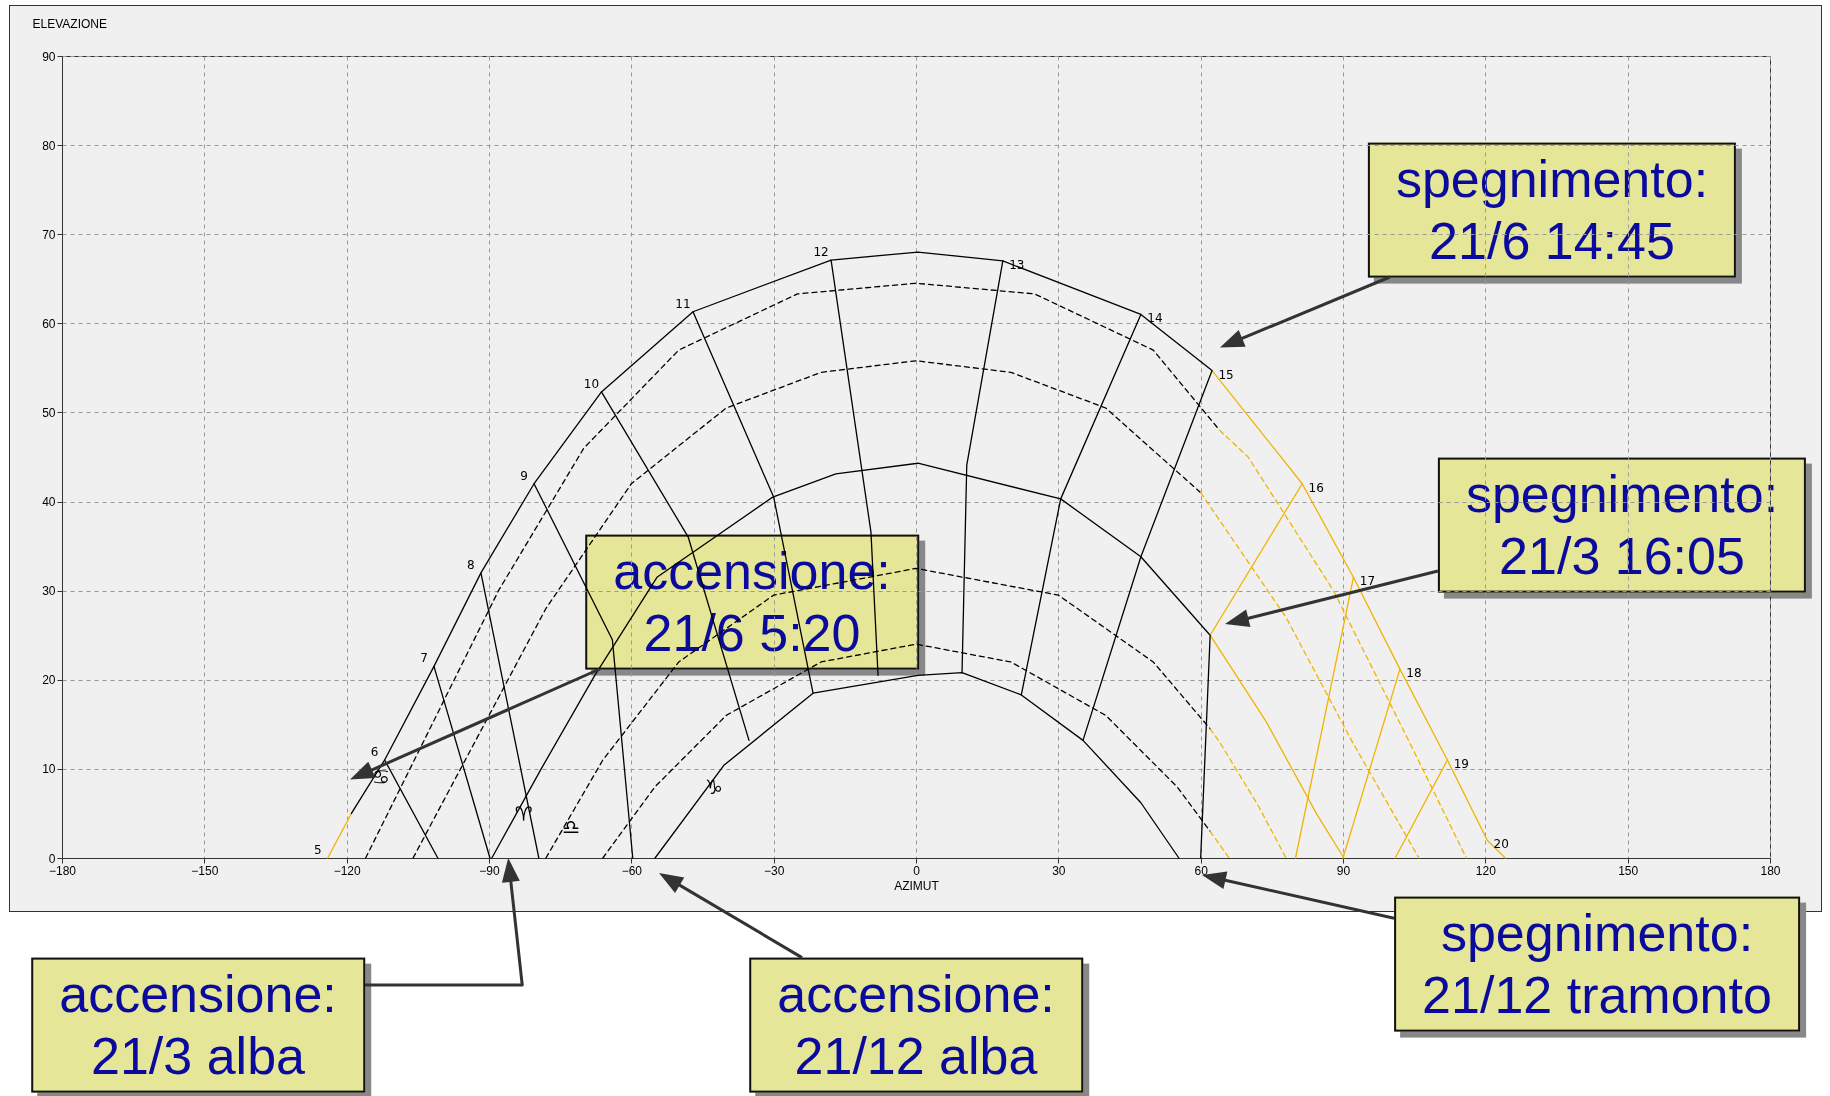 This screenshot has width=1830, height=1096. I want to click on annotation: 8, so click(471, 564).